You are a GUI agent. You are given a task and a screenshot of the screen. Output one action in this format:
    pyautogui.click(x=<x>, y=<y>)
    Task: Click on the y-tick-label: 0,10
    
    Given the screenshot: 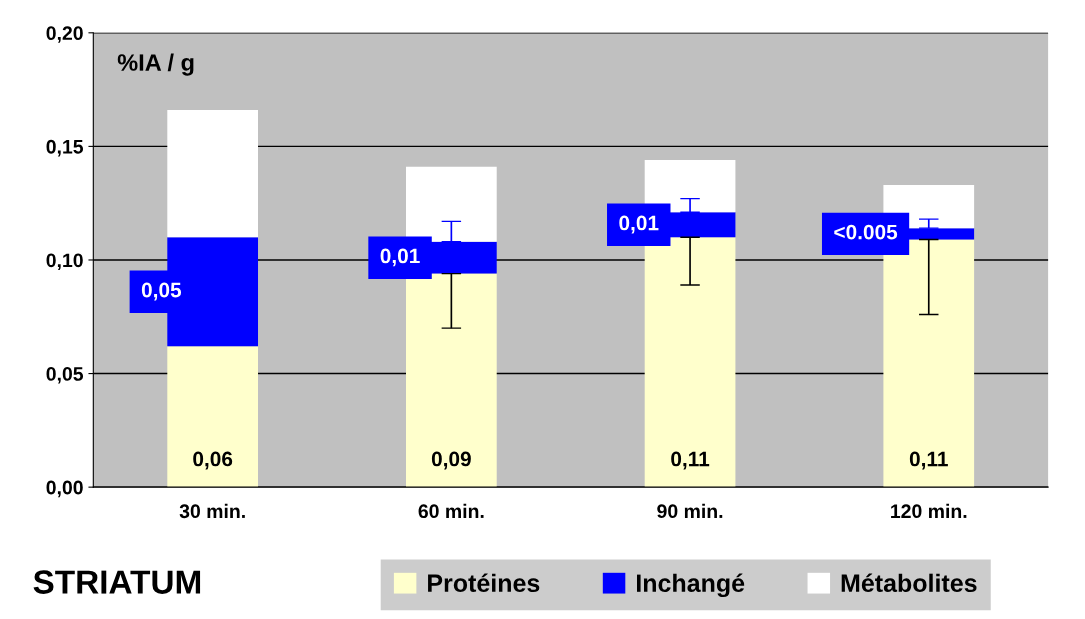 What is the action you would take?
    pyautogui.click(x=64, y=262)
    